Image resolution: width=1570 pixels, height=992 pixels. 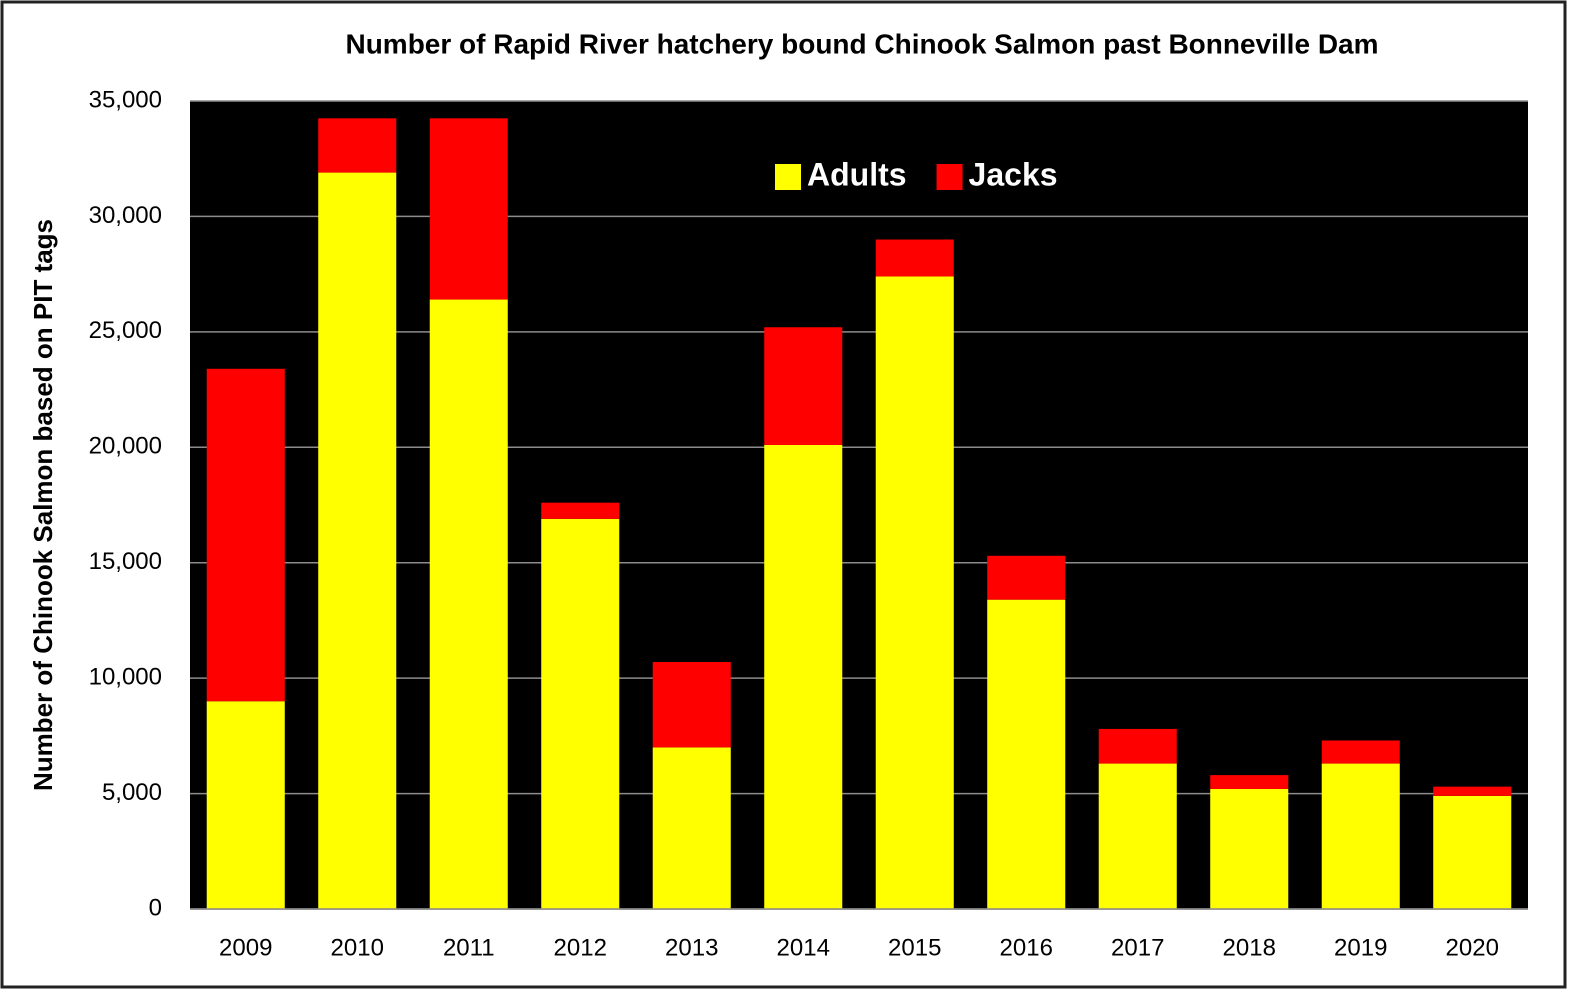 What do you see at coordinates (132, 792) in the screenshot?
I see `y-tick-label: 5,000` at bounding box center [132, 792].